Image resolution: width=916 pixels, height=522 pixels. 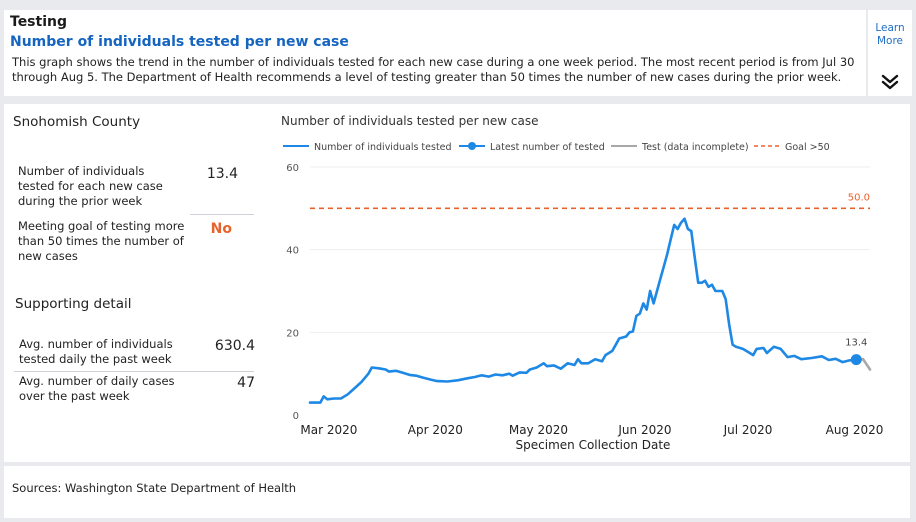 What do you see at coordinates (807, 147) in the screenshot?
I see `legend-label: Goal >50` at bounding box center [807, 147].